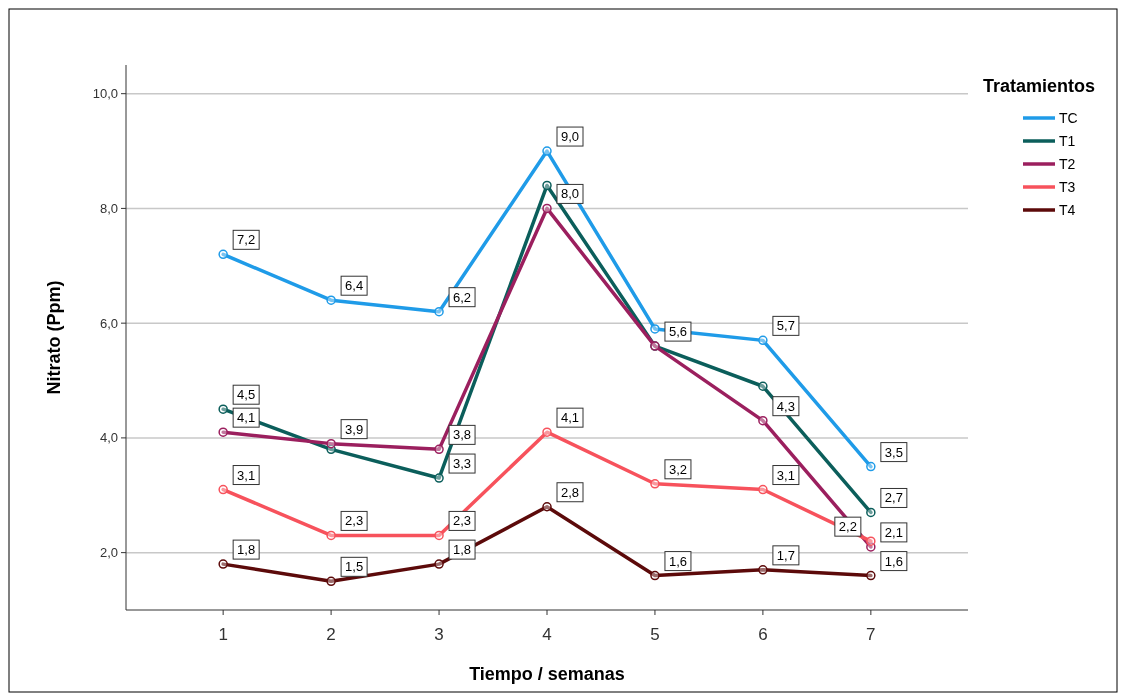 This screenshot has height=693, width=1126. I want to click on y-tick-label: 4,0, so click(108, 438).